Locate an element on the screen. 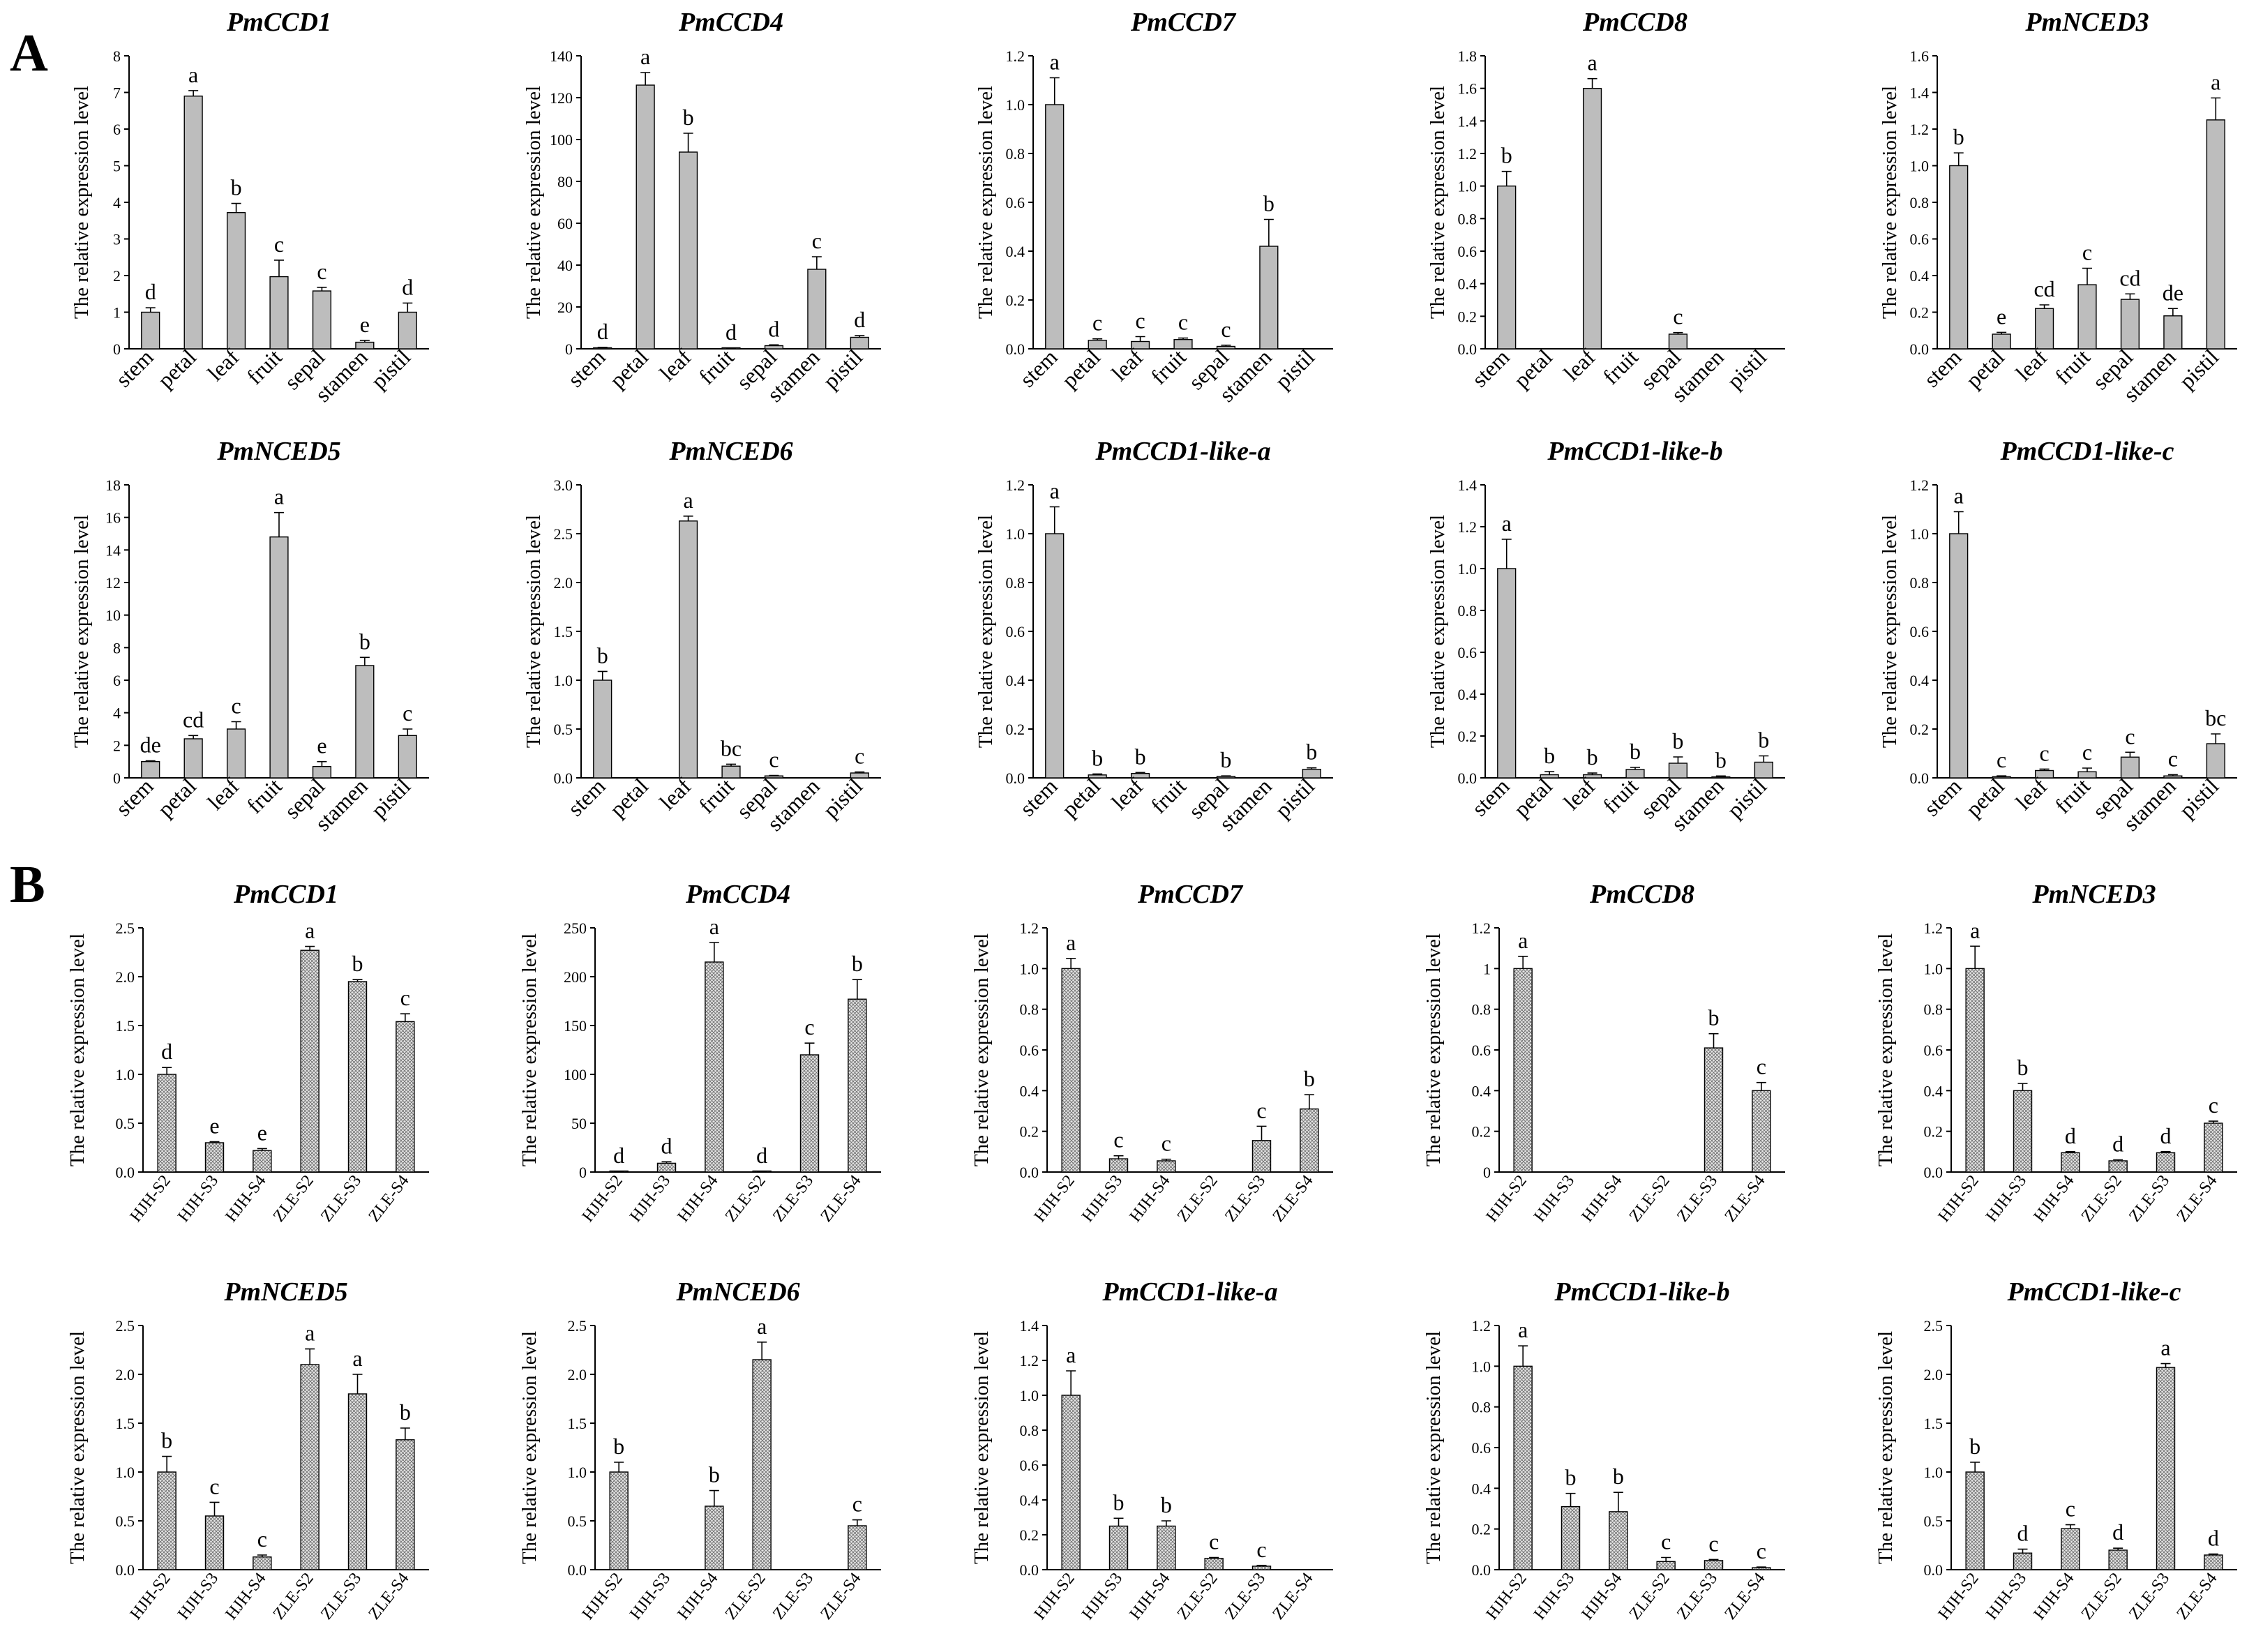 The width and height of the screenshot is (2263, 1652). y-tick-label: 0.2 is located at coordinates (1015, 729).